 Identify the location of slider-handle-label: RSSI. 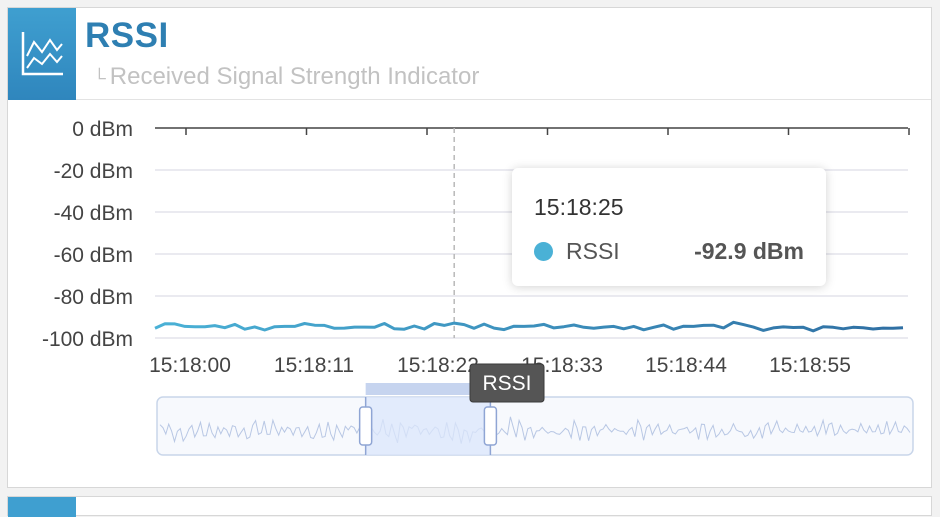
(506, 383).